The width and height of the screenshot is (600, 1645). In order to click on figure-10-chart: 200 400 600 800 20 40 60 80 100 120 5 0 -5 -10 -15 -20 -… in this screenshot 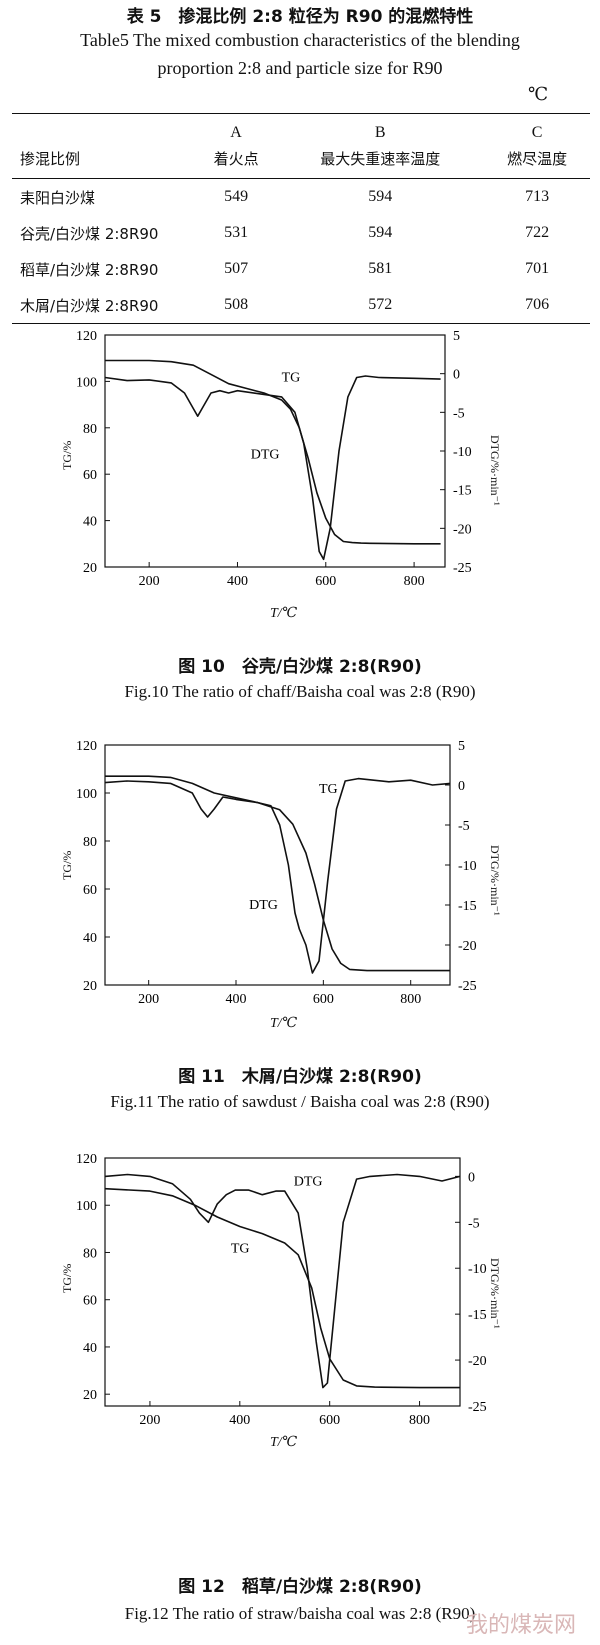, I will do `click(276, 475)`.